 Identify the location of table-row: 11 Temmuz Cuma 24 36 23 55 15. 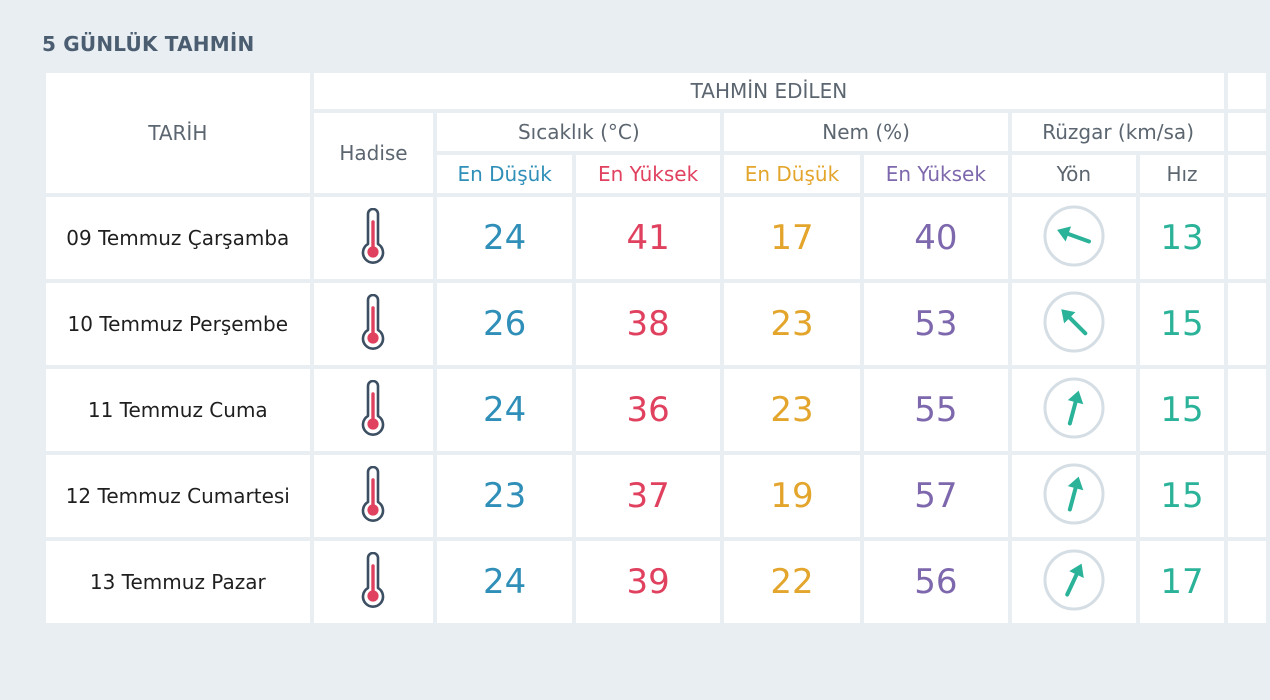
(656, 410).